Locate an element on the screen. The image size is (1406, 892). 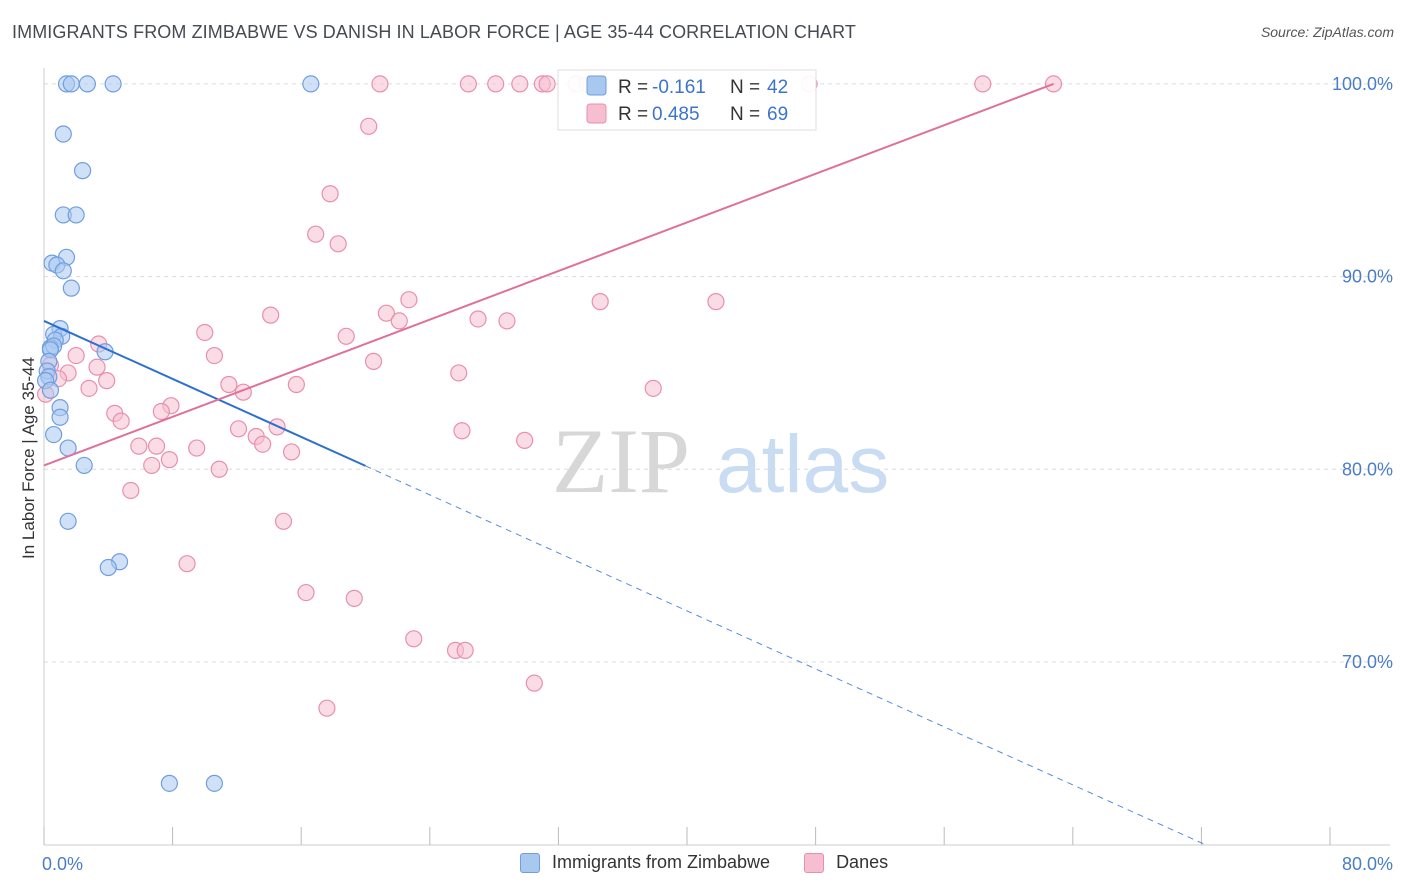
x-tick-label: 80.0% is located at coordinates (1367, 864).